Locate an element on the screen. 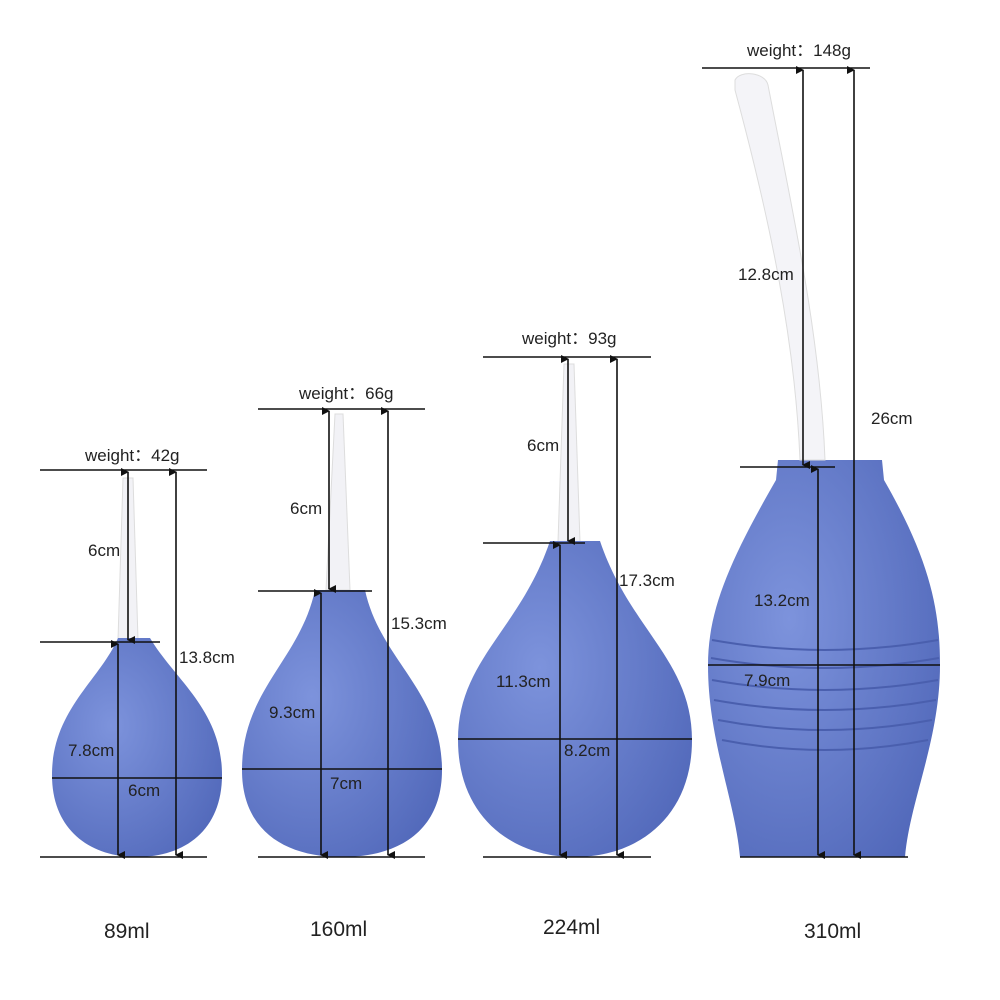 The width and height of the screenshot is (1000, 1000). width-label: 7cm is located at coordinates (346, 783).